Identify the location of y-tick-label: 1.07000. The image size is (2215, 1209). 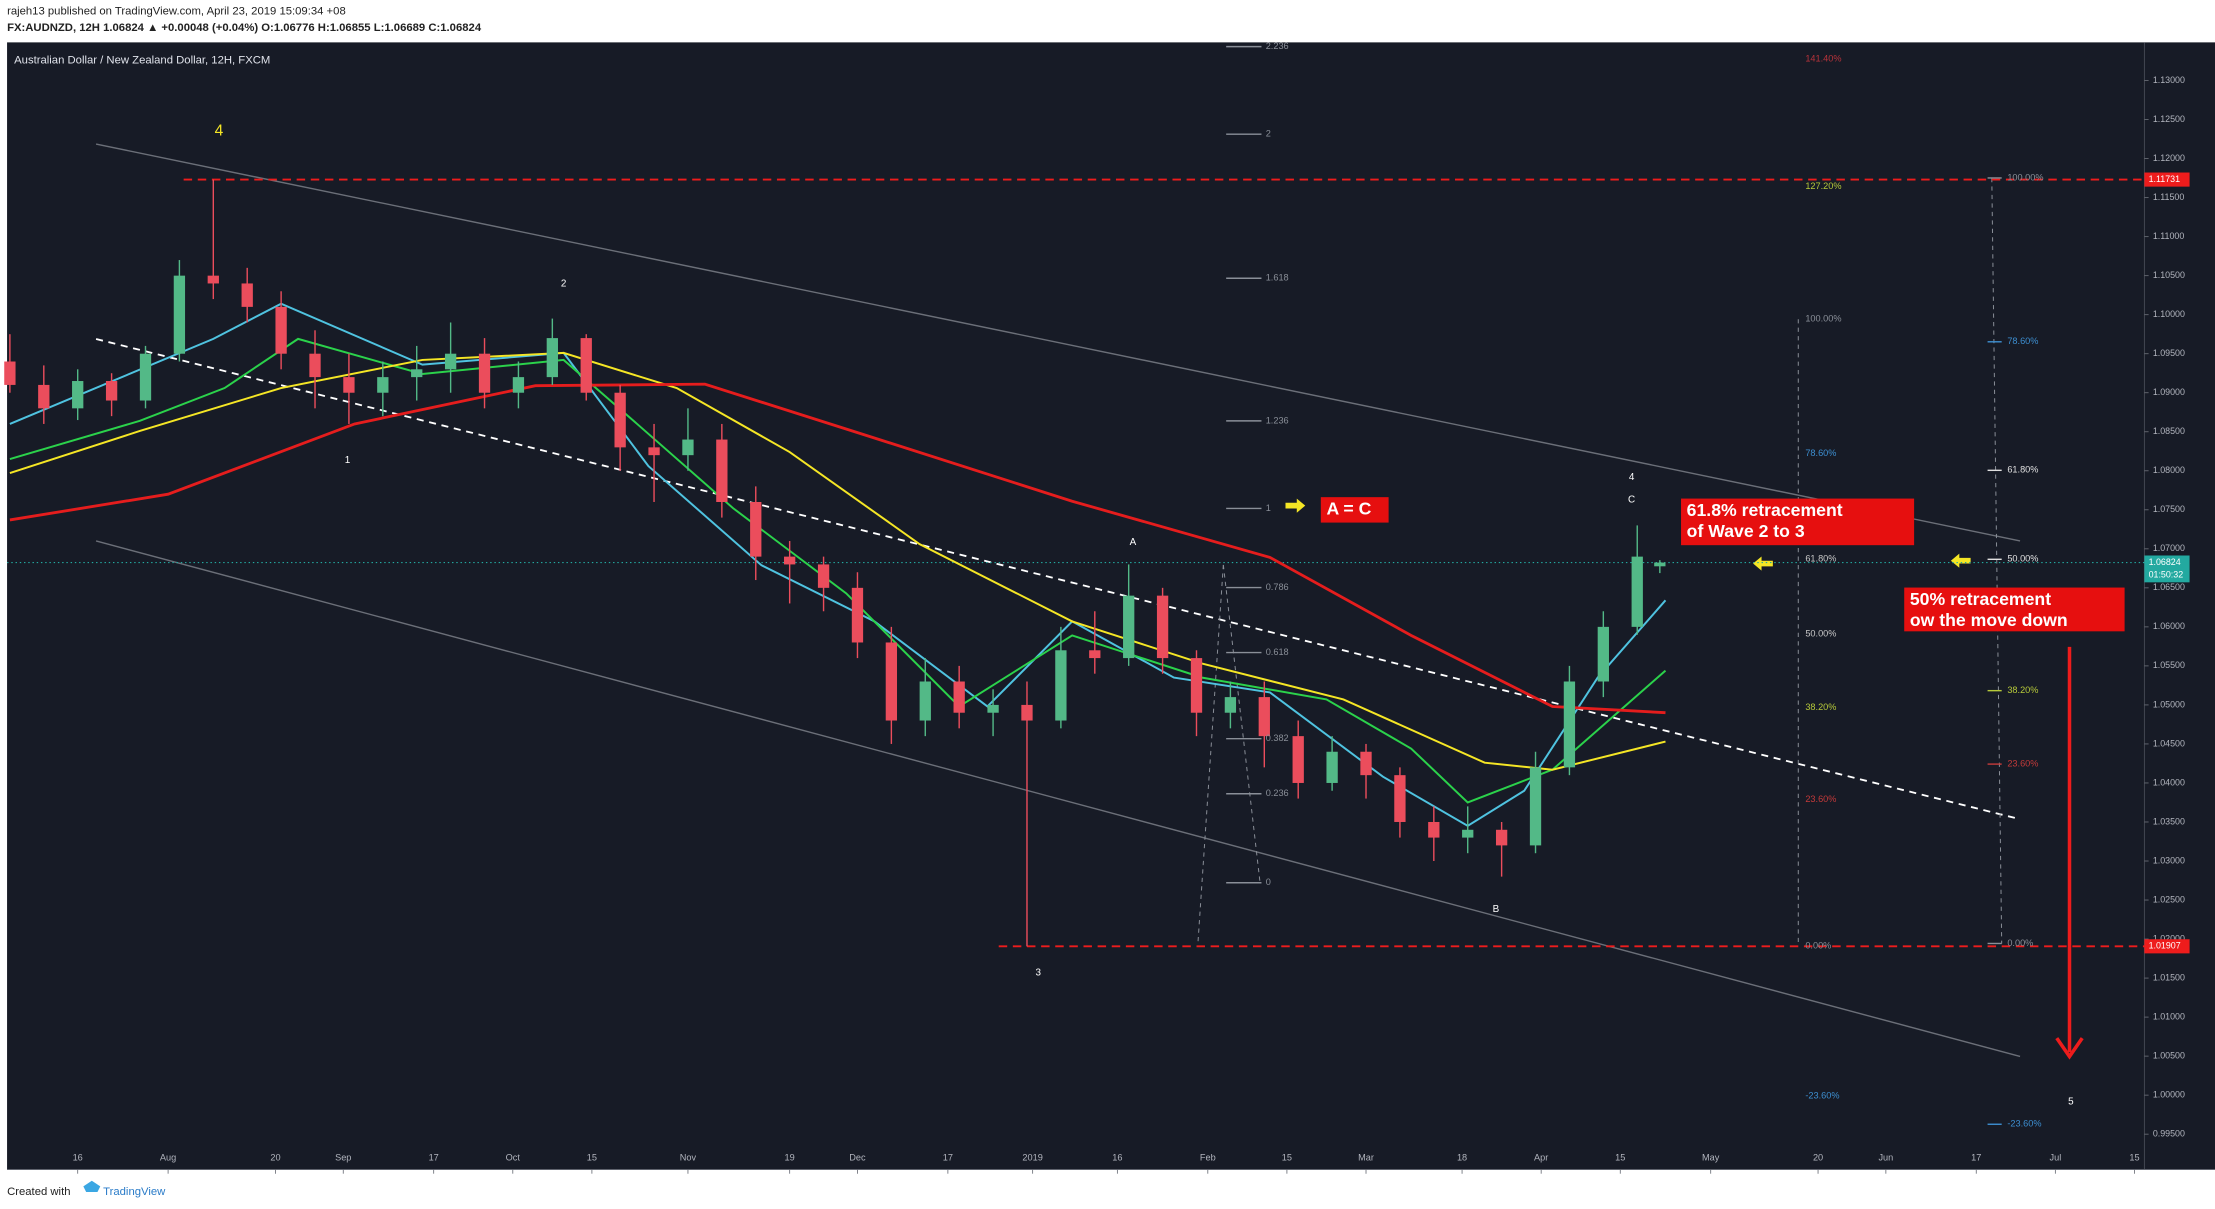
(2169, 548).